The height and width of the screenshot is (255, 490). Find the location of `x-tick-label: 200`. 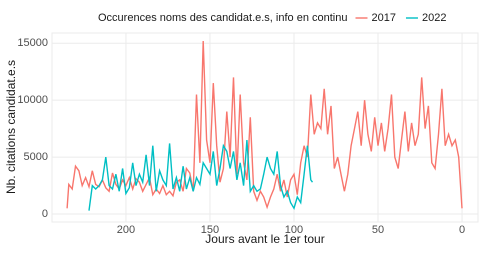

x-tick-label: 200 is located at coordinates (126, 230).